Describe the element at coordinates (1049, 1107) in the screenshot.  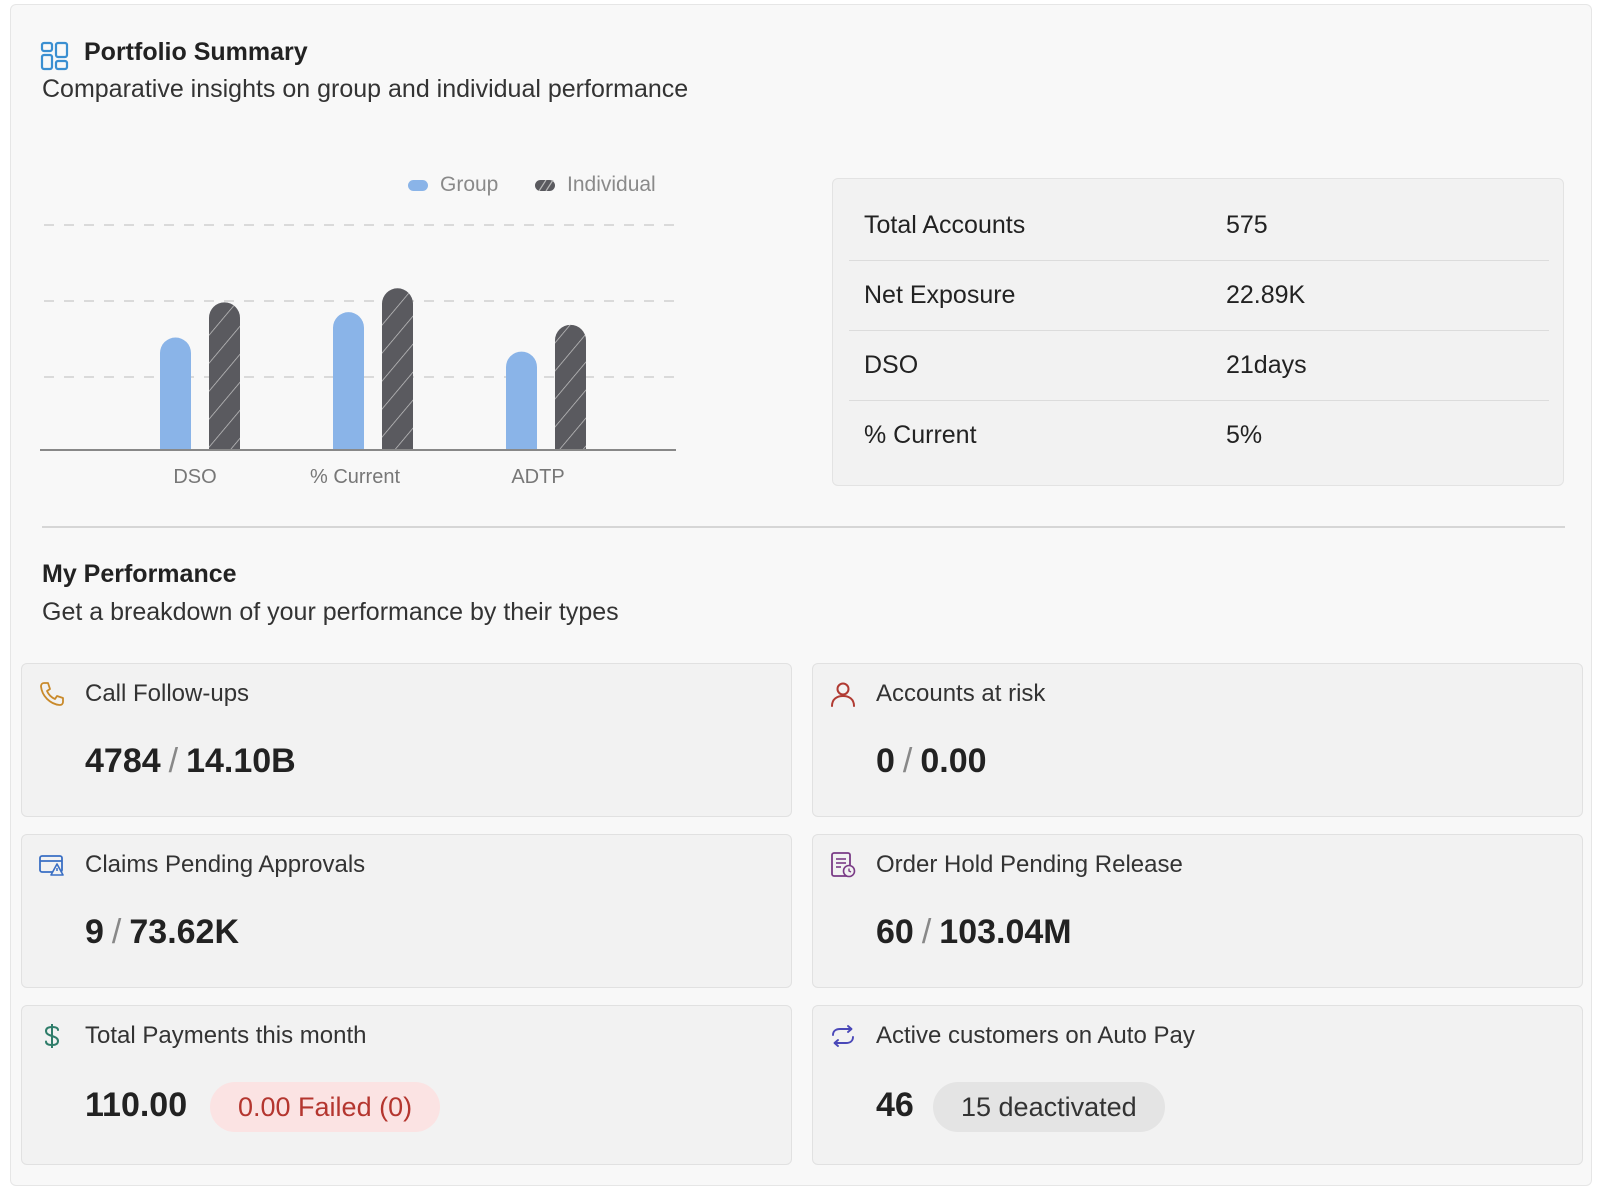
I see `deactivated-badge: 15 deactivated` at that location.